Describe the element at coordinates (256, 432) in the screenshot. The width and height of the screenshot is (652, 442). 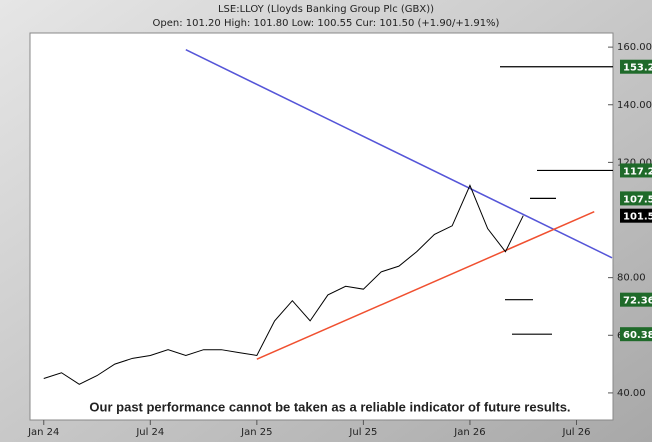
I see `x-tick-label: Jan 25` at that location.